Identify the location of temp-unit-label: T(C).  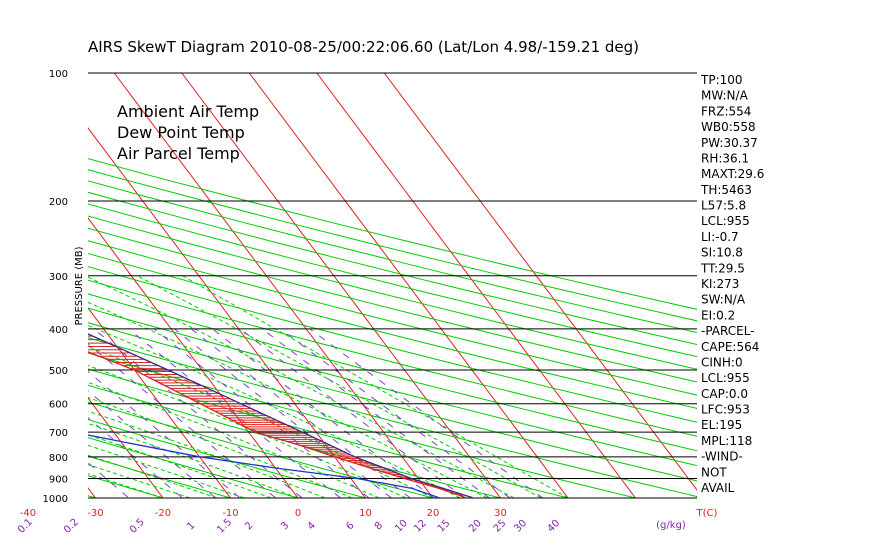
(707, 513).